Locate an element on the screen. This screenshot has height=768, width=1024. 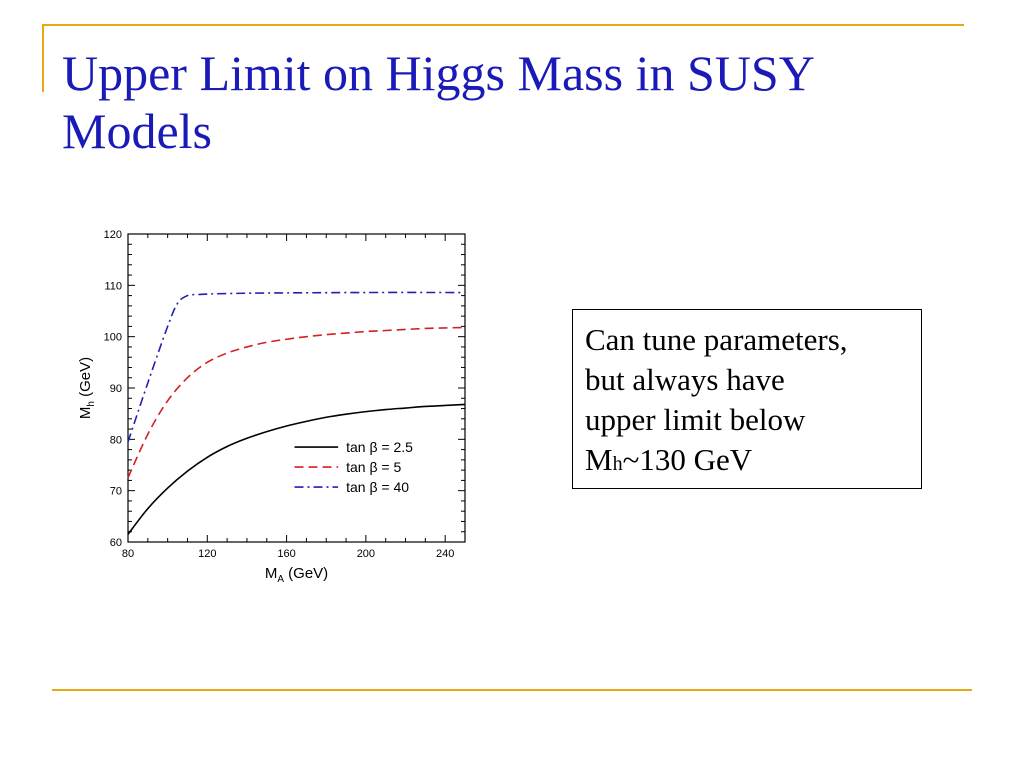
x-tick-label: 200 is located at coordinates (366, 554).